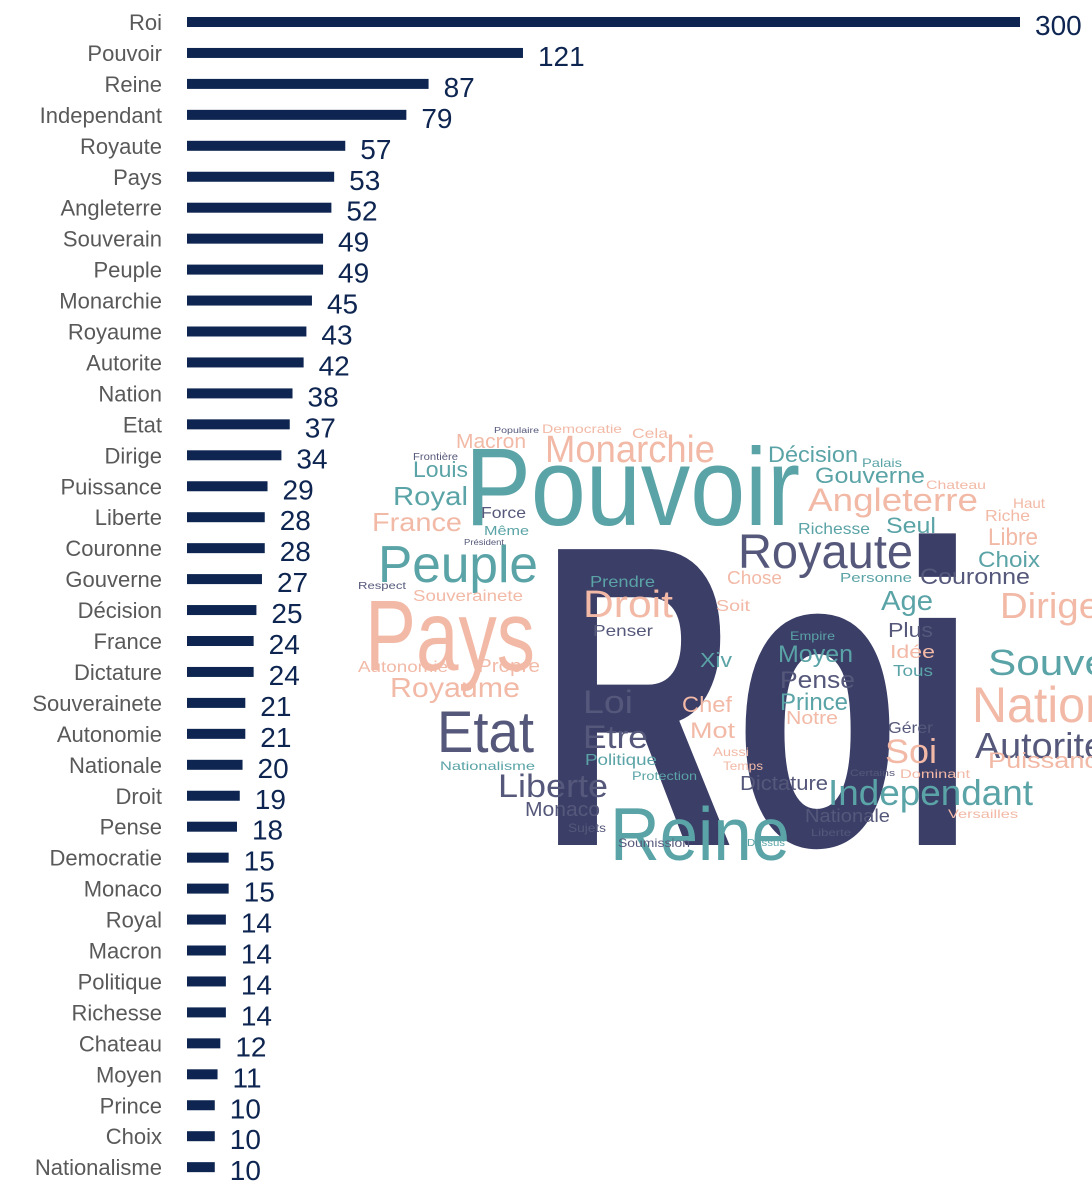 This screenshot has height=1183, width=1092. I want to click on value-label: 29, so click(298, 489).